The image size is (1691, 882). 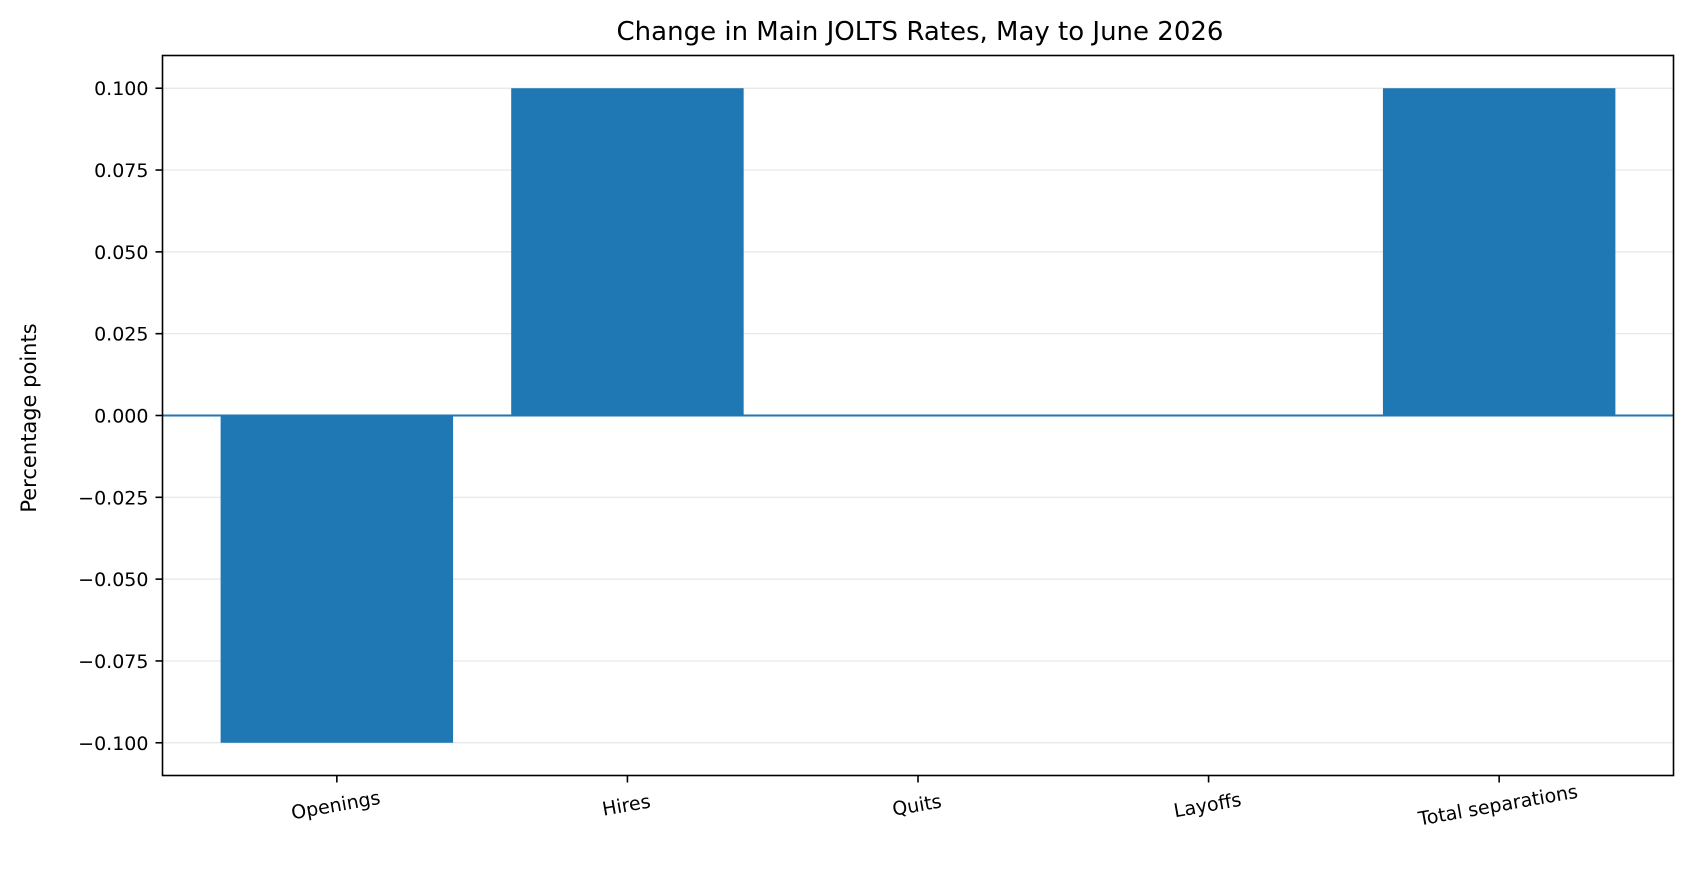 I want to click on y-tick-label: −0.050, so click(x=113, y=580).